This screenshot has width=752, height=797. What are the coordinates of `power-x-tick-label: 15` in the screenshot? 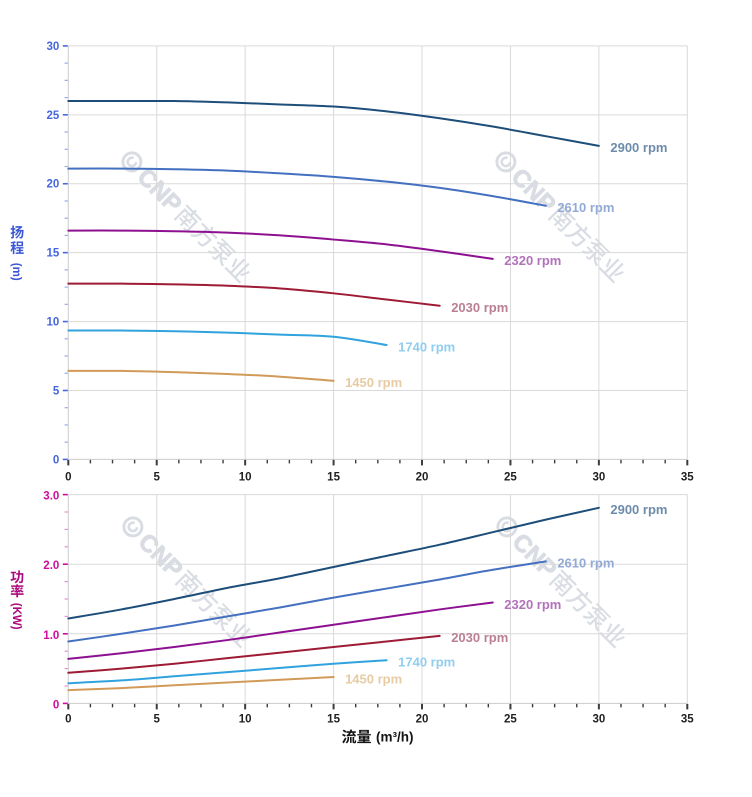 It's located at (333, 719).